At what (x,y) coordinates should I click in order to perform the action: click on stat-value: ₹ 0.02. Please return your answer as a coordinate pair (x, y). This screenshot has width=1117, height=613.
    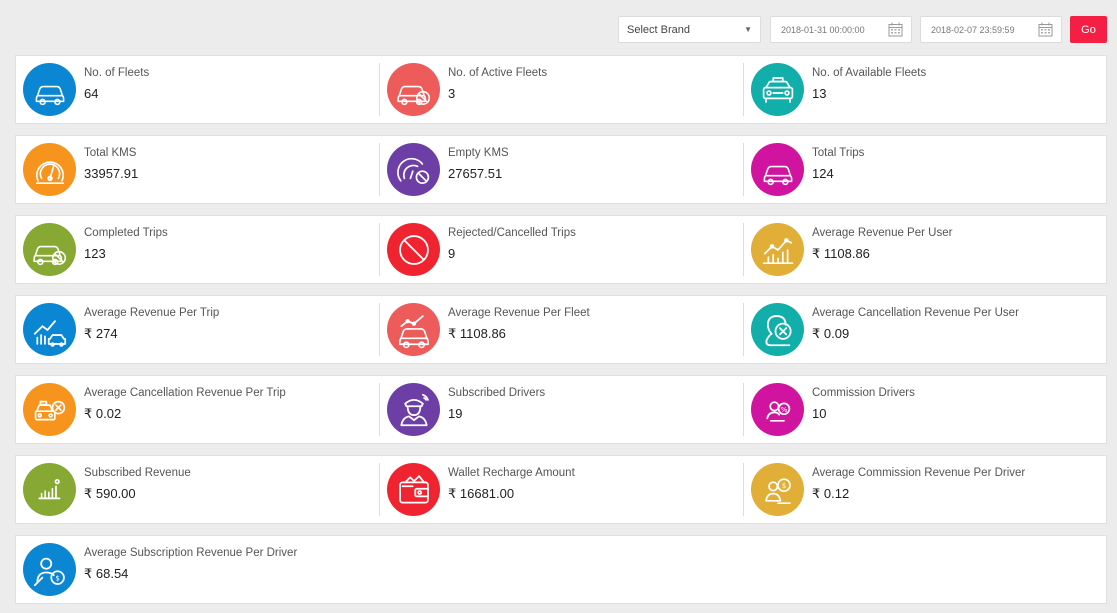
    Looking at the image, I should click on (103, 413).